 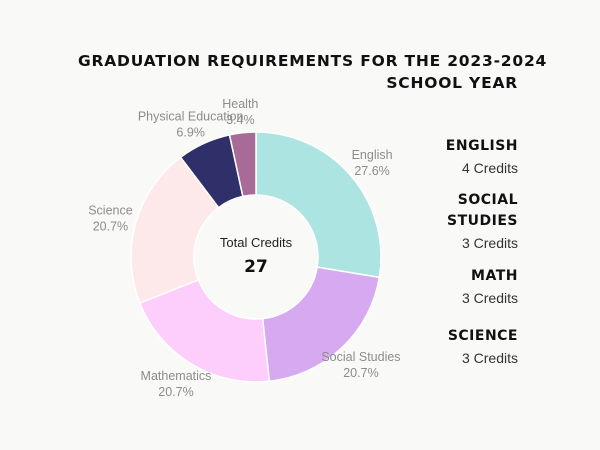 I want to click on pie-slice-english, so click(x=318, y=205).